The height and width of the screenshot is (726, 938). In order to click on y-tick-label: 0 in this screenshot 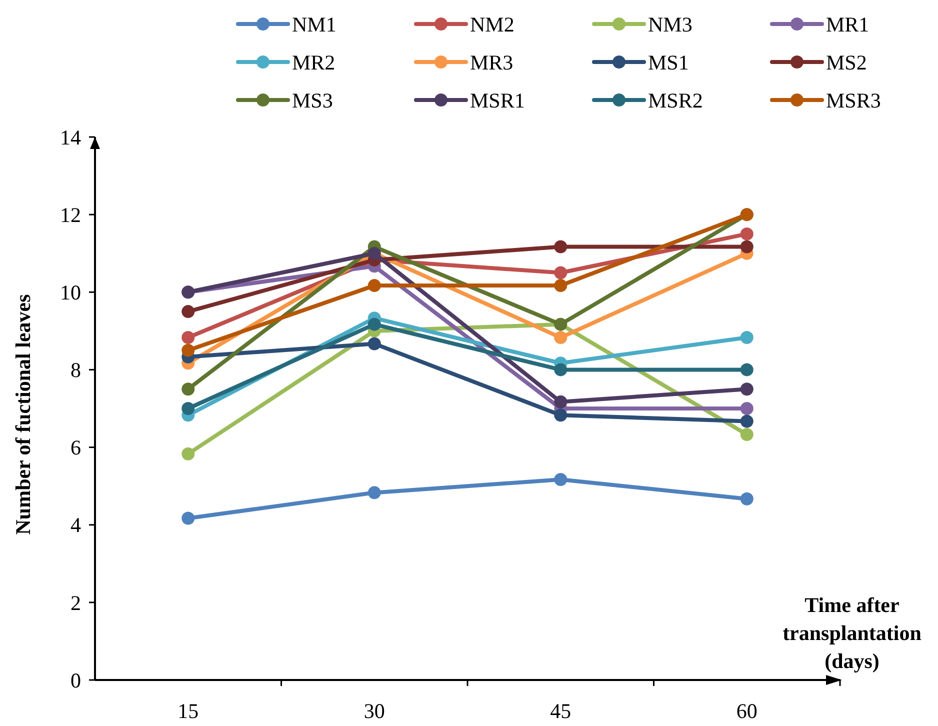, I will do `click(75, 680)`.